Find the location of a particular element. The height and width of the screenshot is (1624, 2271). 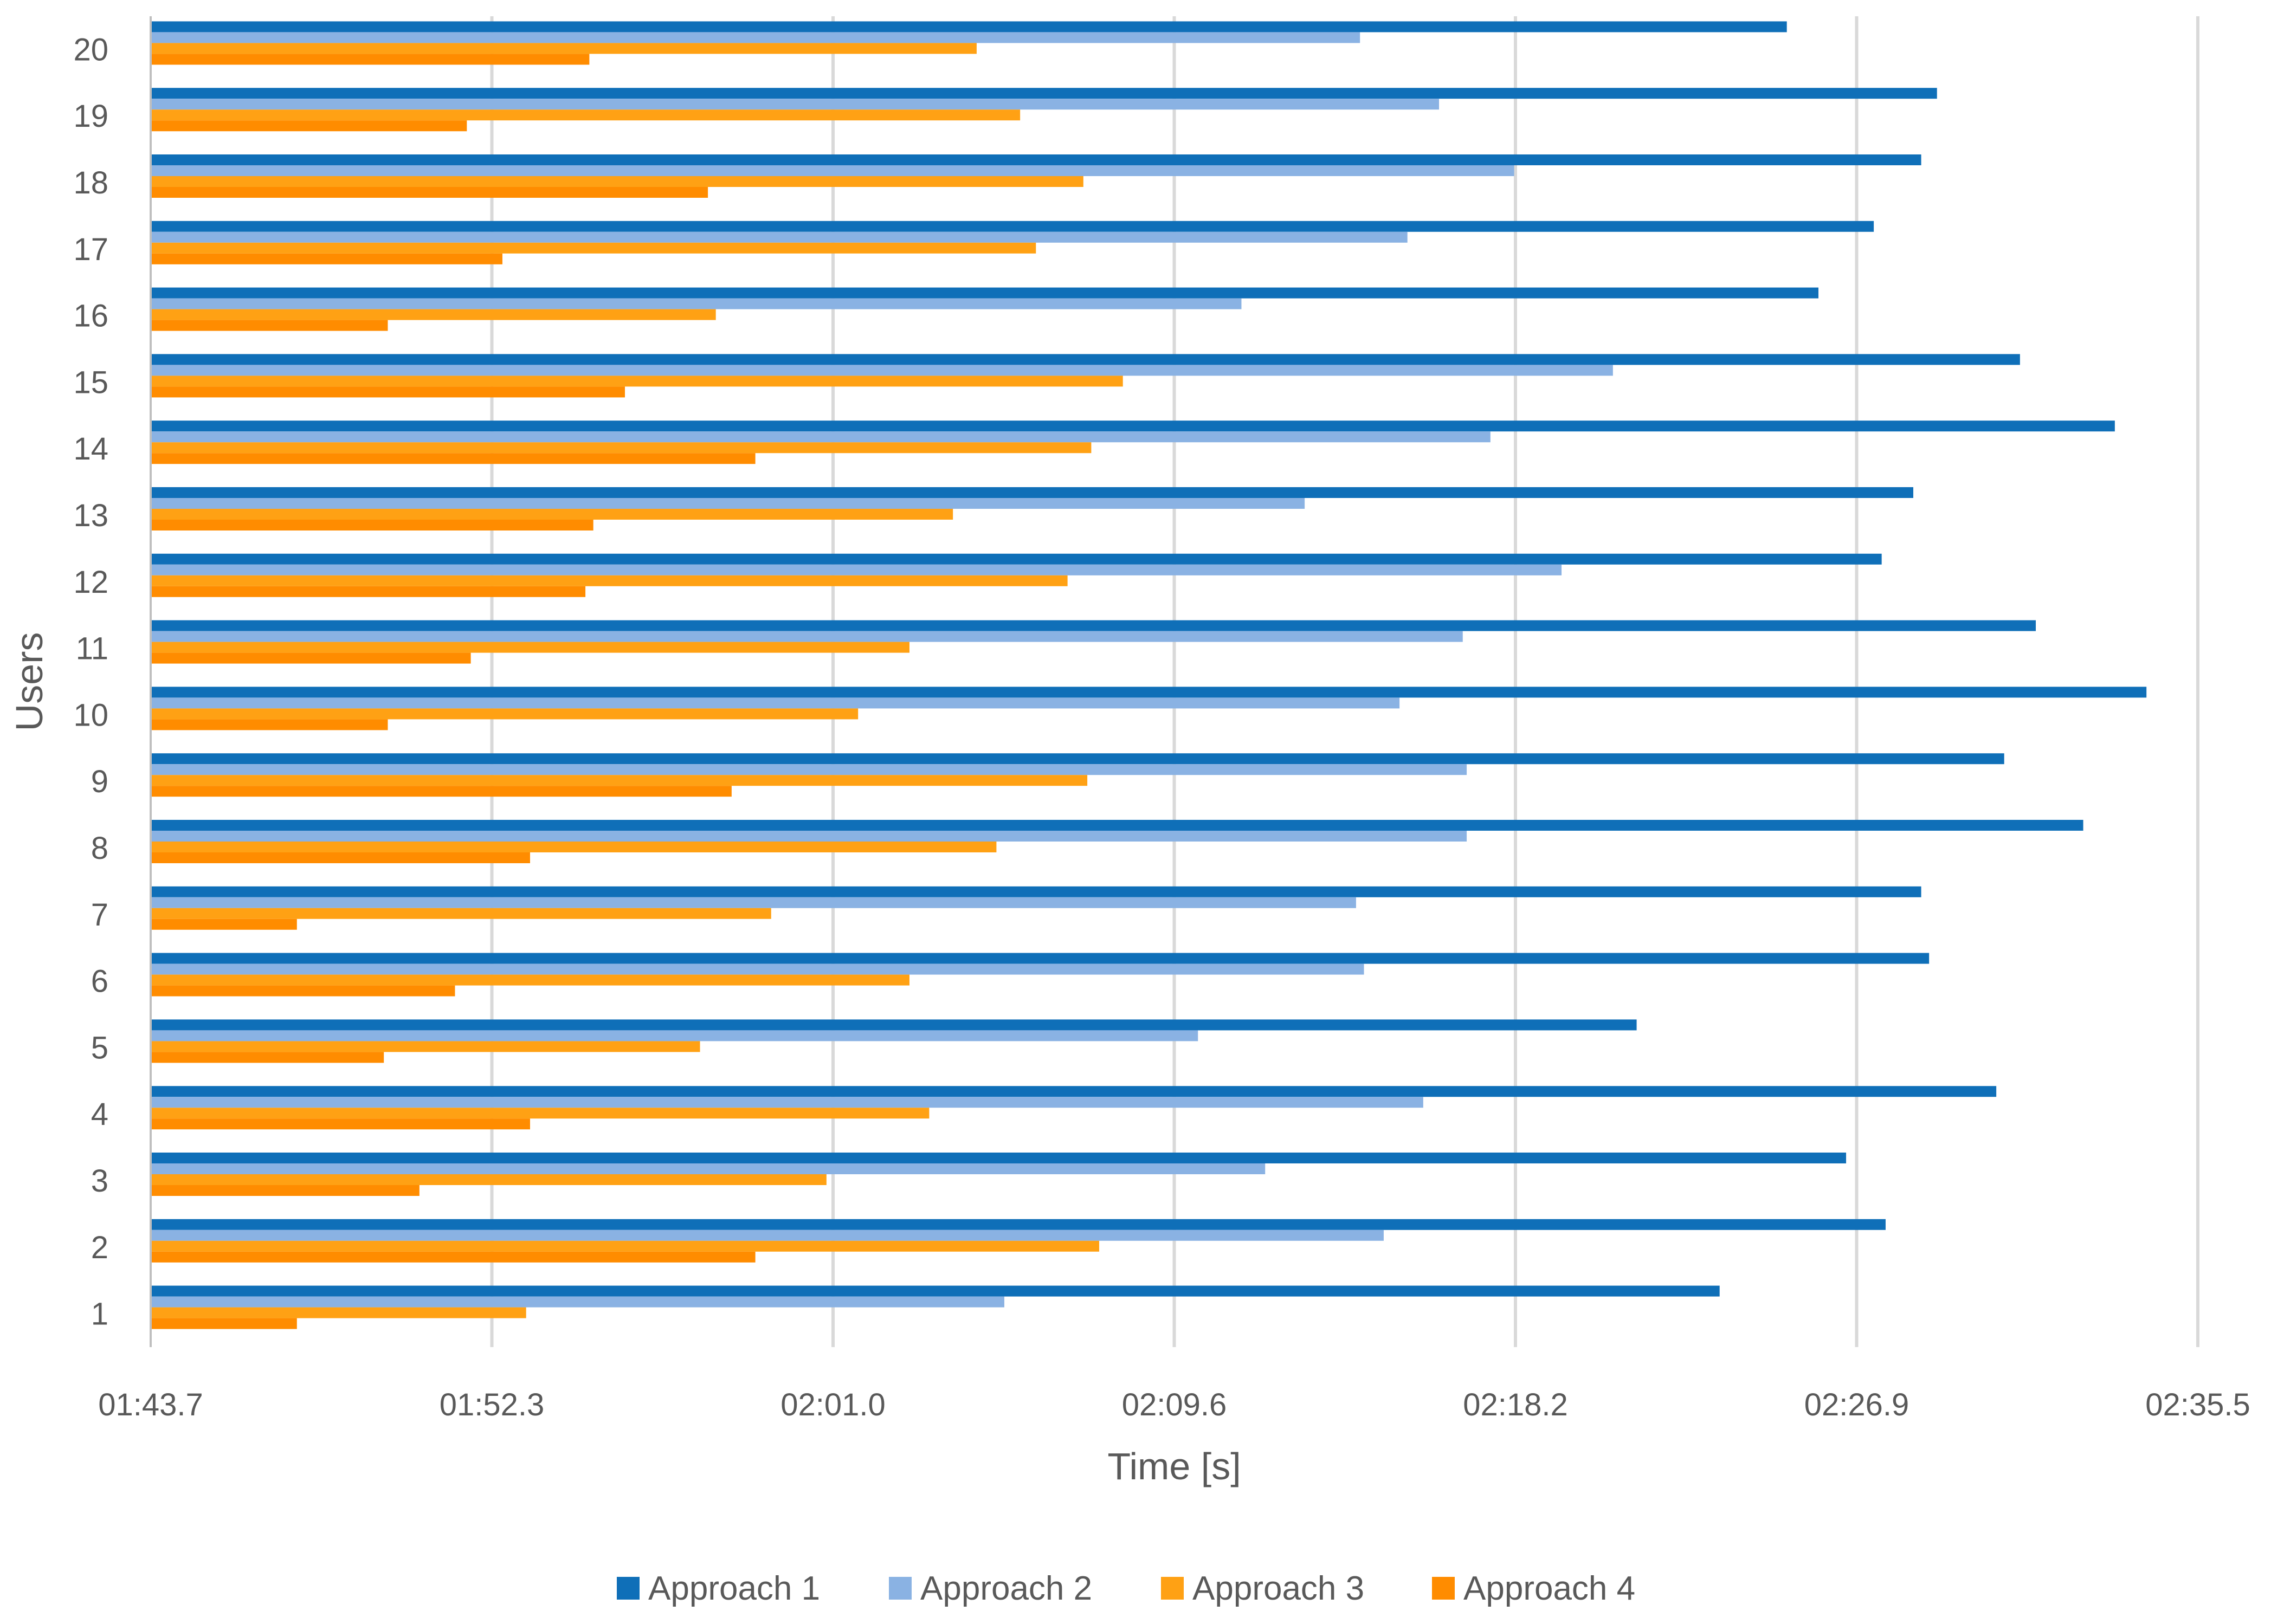

y-tick-label: 5 is located at coordinates (100, 1047).